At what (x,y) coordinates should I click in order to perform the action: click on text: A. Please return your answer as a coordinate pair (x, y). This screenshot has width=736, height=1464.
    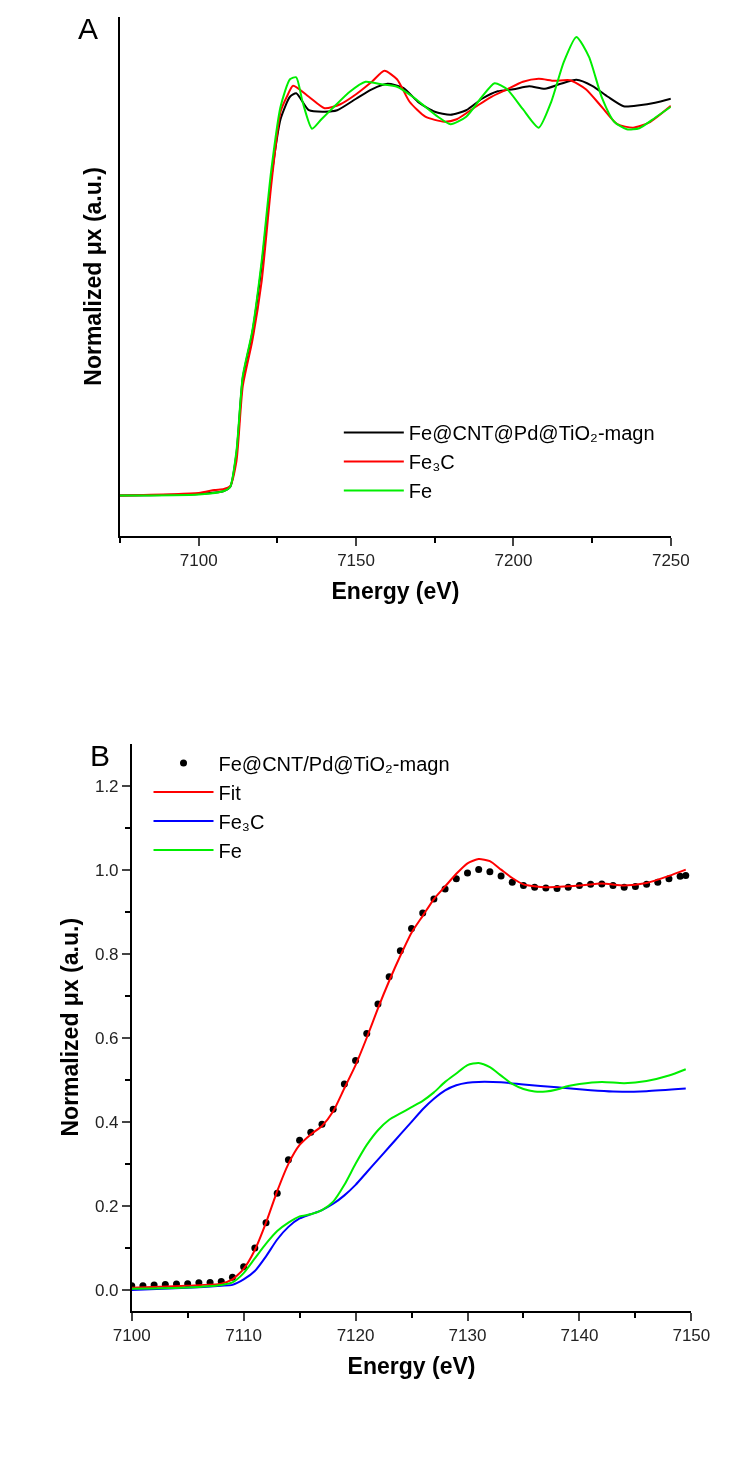
    Looking at the image, I should click on (88, 28).